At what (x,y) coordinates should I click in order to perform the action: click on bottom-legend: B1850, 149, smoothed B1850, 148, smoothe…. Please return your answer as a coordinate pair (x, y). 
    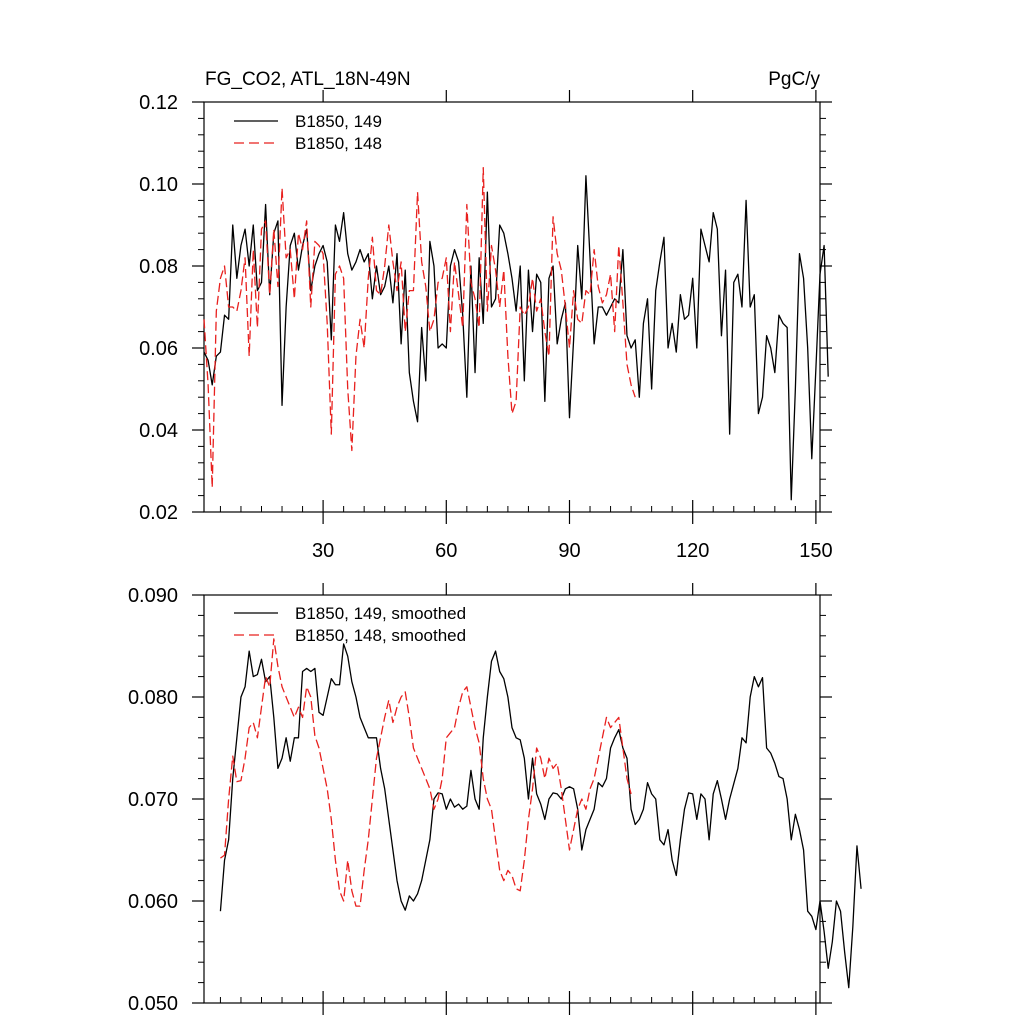
    Looking at the image, I should click on (350, 624).